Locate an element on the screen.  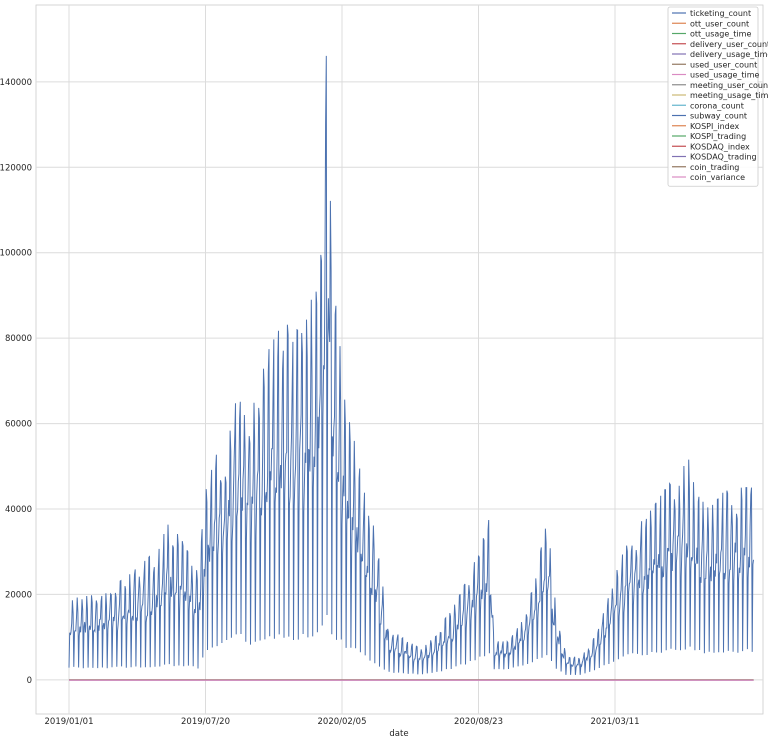
y-tick-label: 100000 is located at coordinates (16, 254).